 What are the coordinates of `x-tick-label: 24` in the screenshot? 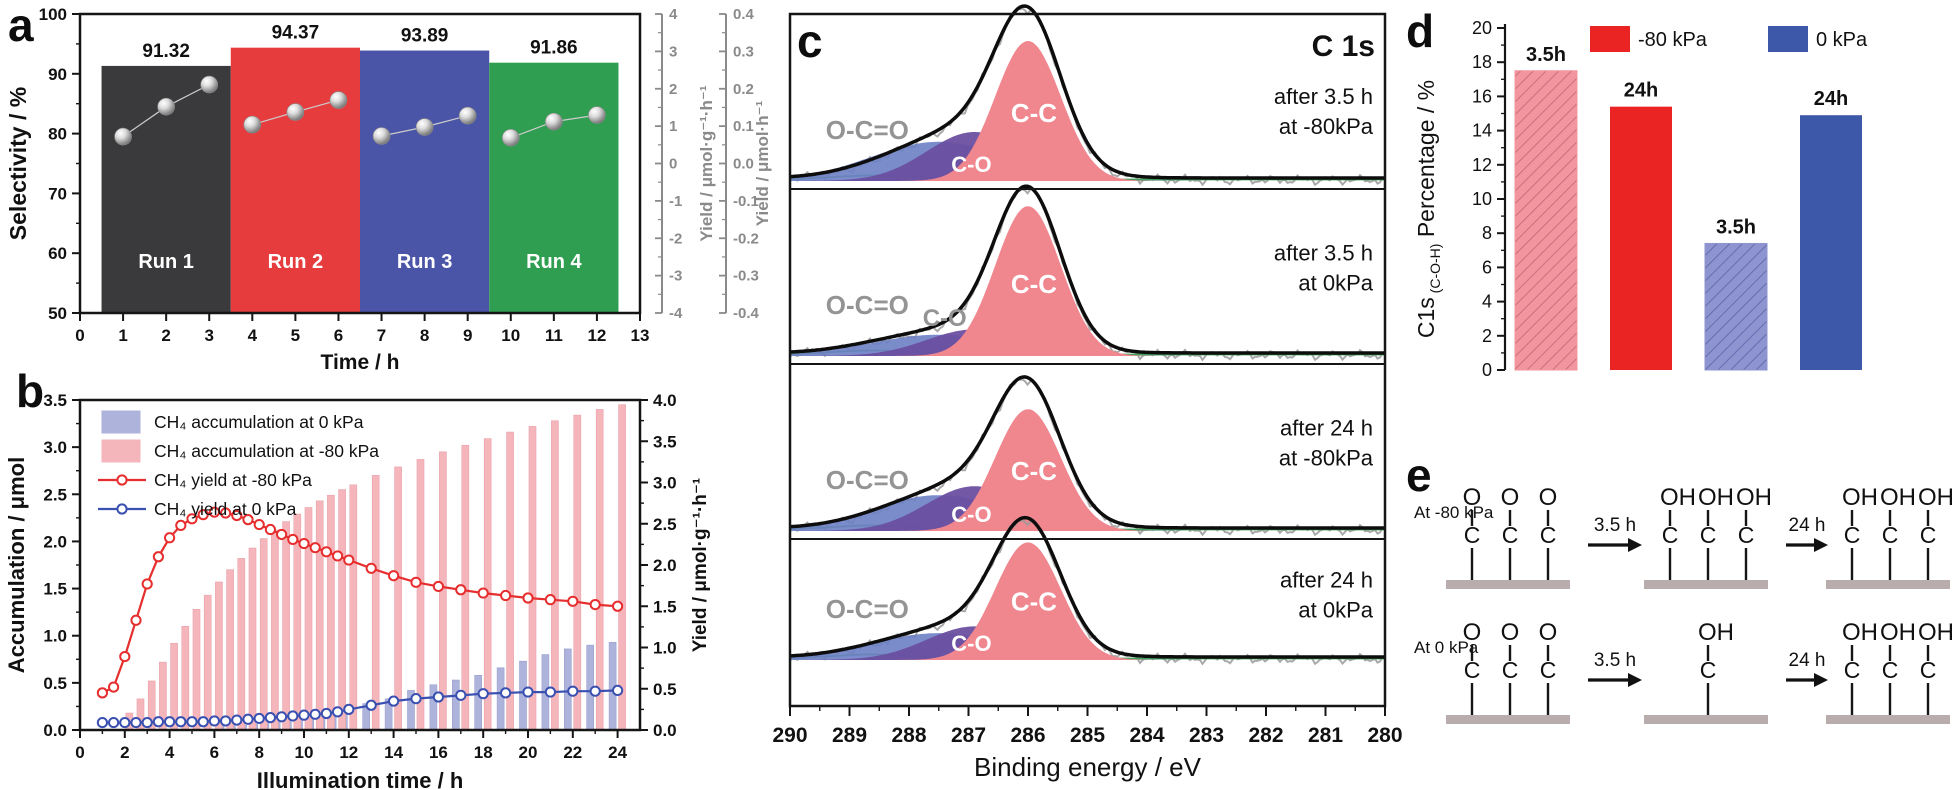 It's located at (617, 752).